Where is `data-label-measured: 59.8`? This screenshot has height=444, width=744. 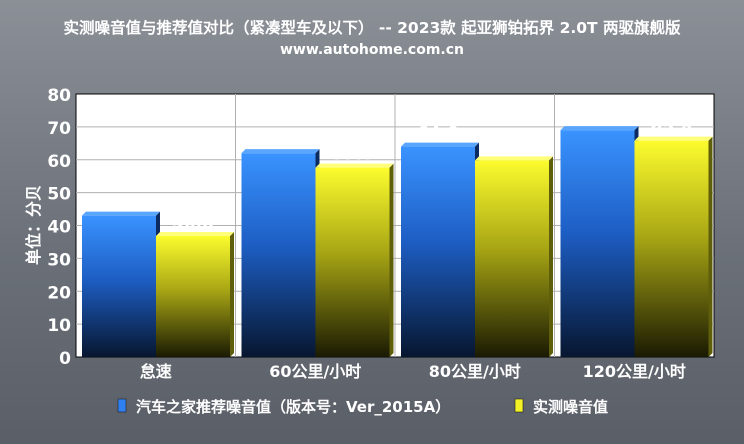 data-label-measured: 59.8 is located at coordinates (512, 147).